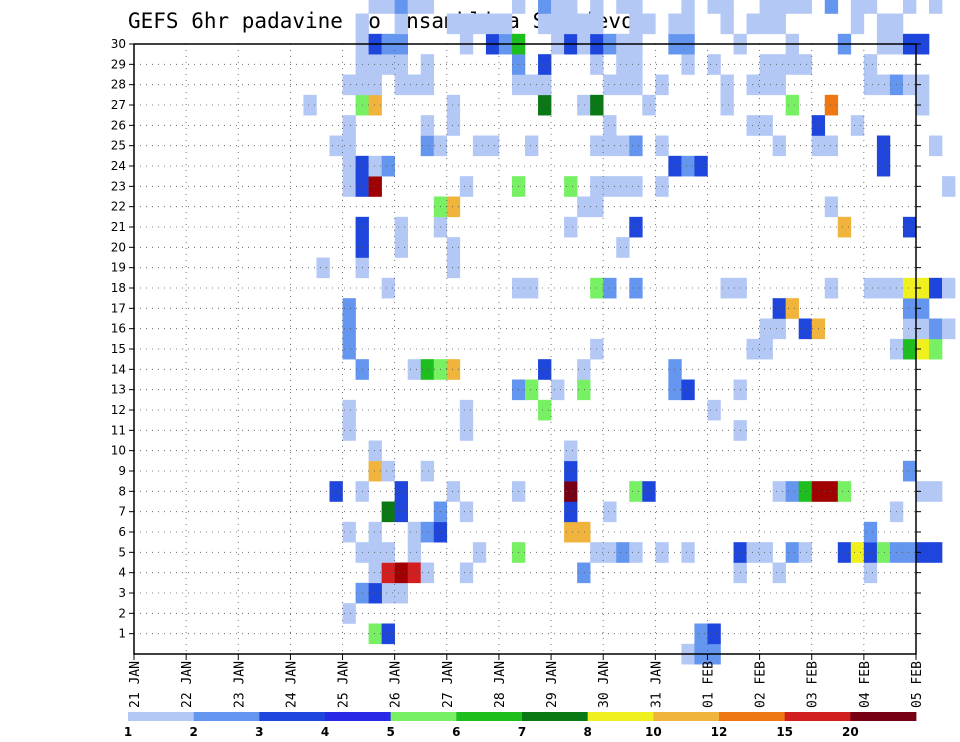 The image size is (960, 742). I want to click on y-tick-label: 19, so click(118, 268).